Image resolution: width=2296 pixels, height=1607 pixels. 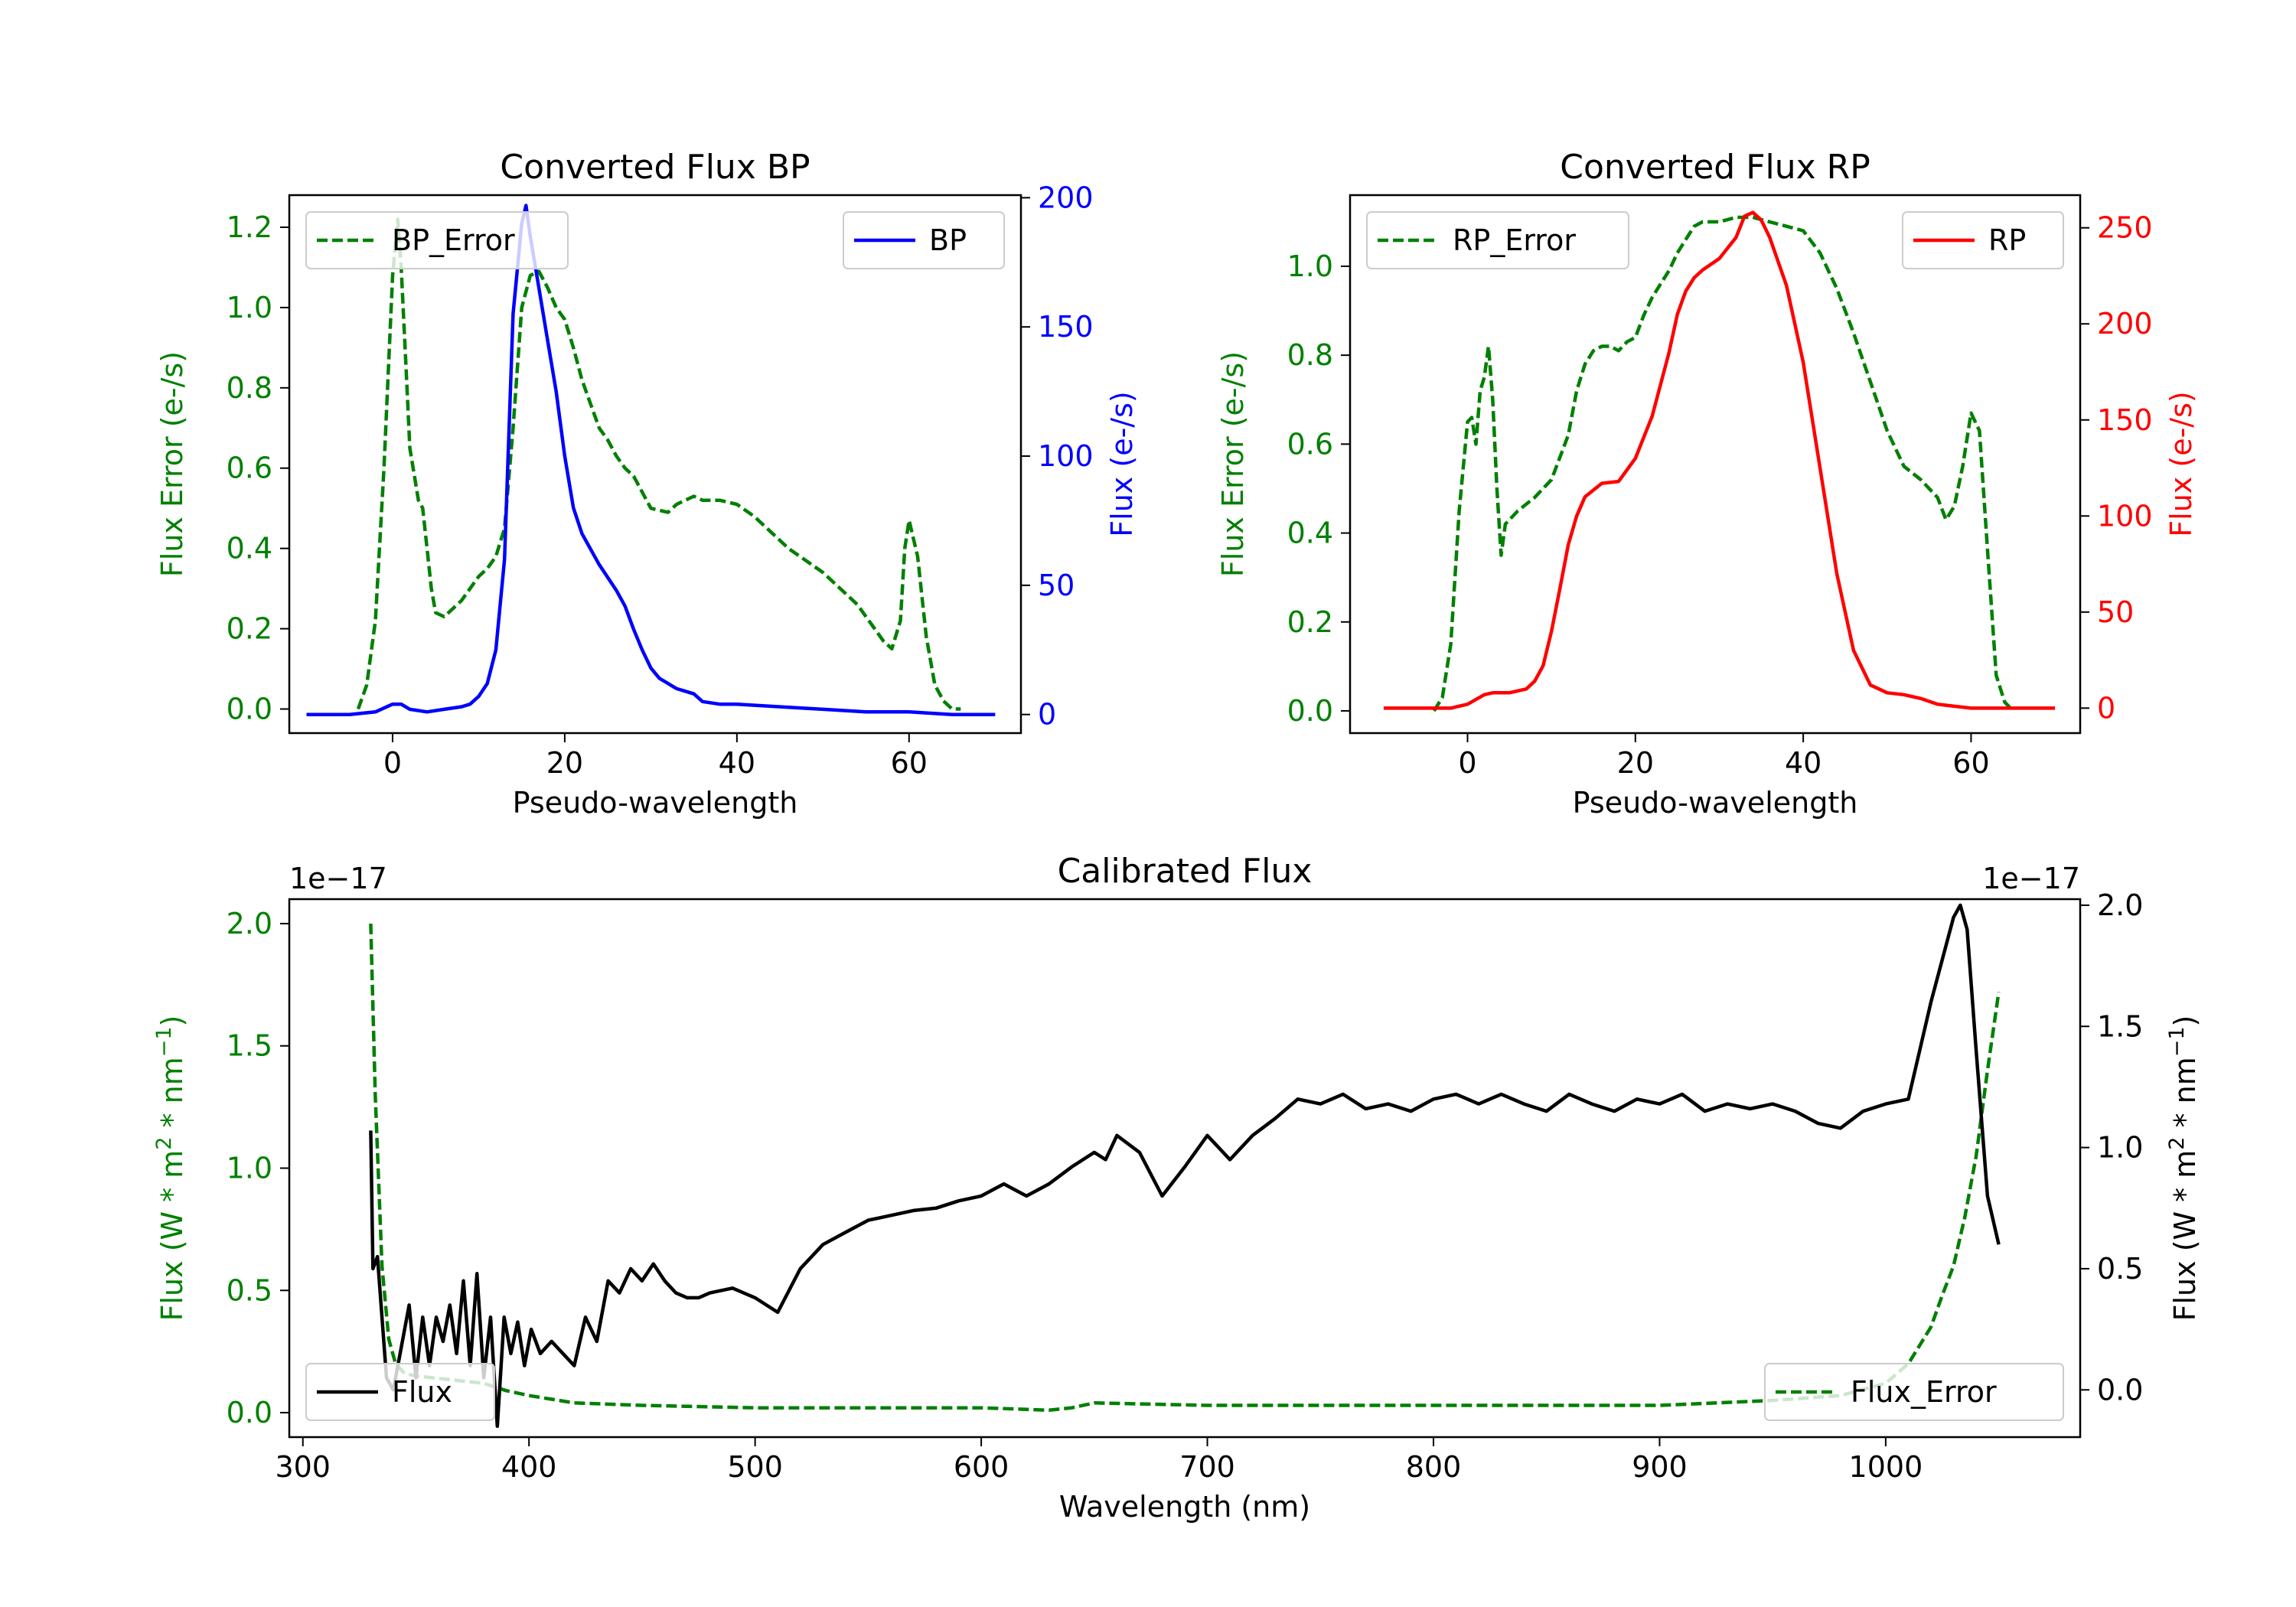 I want to click on series-bp, so click(x=651, y=460).